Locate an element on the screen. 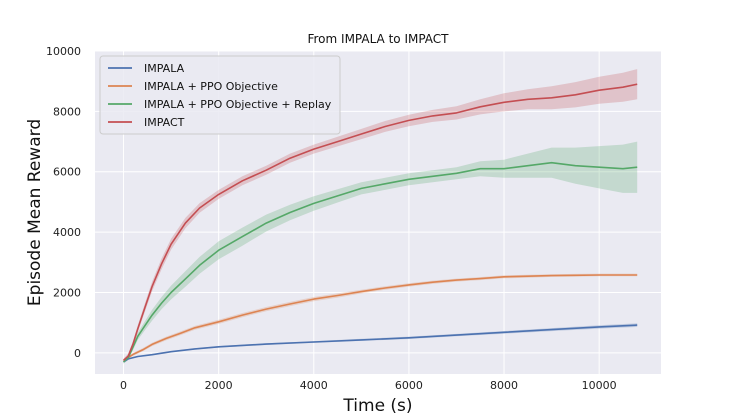 Image resolution: width=742 pixels, height=417 pixels. x-tick-label: 6000 is located at coordinates (409, 385).